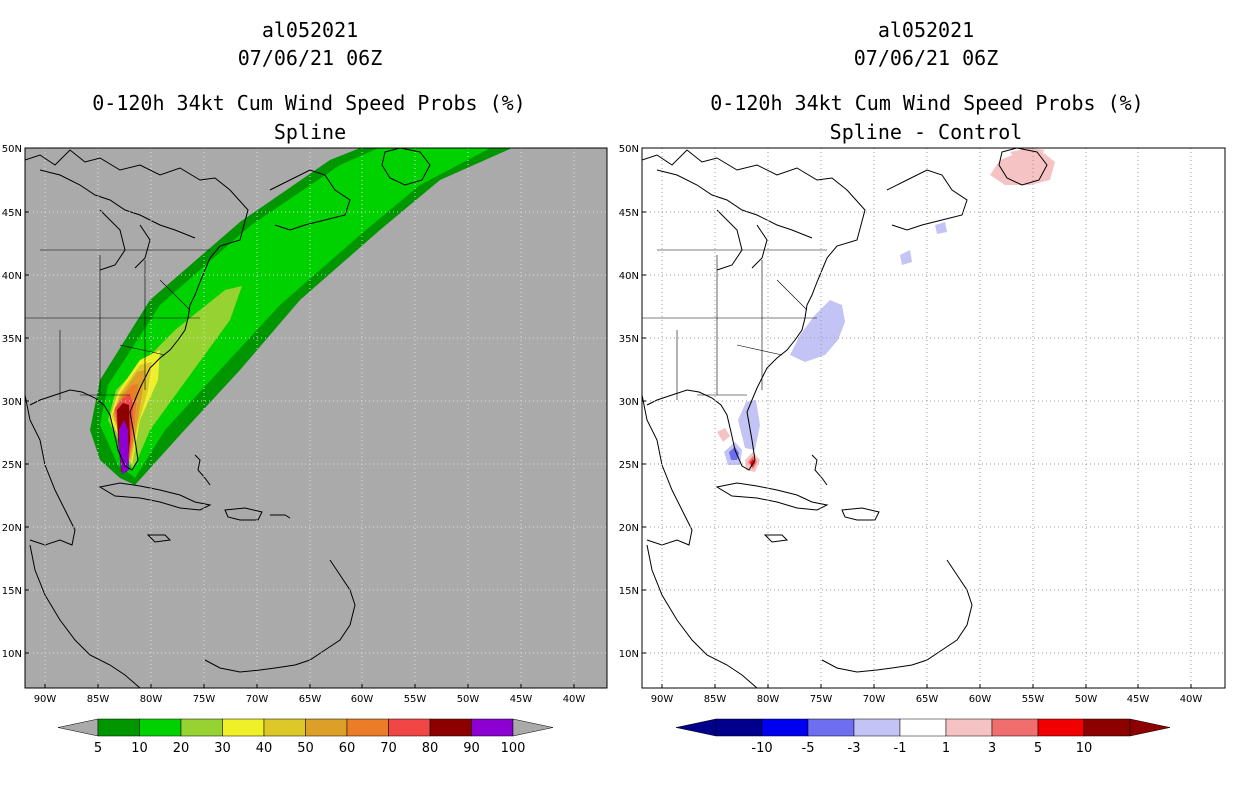 The image size is (1236, 800). What do you see at coordinates (629, 465) in the screenshot?
I see `right-lat-label: 25N` at bounding box center [629, 465].